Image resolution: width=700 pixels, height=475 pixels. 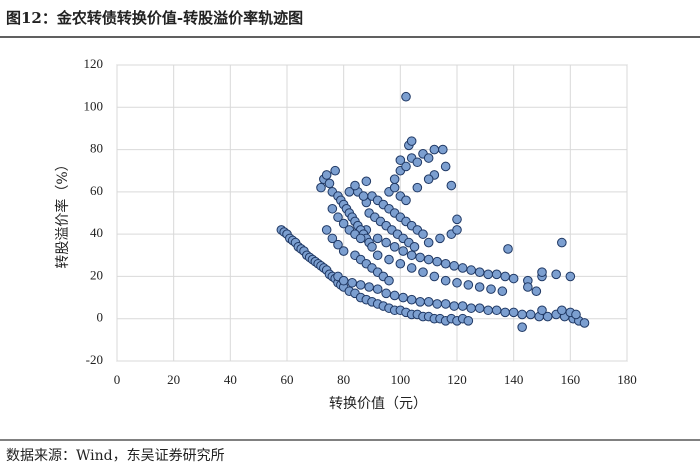 What do you see at coordinates (94, 105) in the screenshot?
I see `y-tick-label: 100` at bounding box center [94, 105].